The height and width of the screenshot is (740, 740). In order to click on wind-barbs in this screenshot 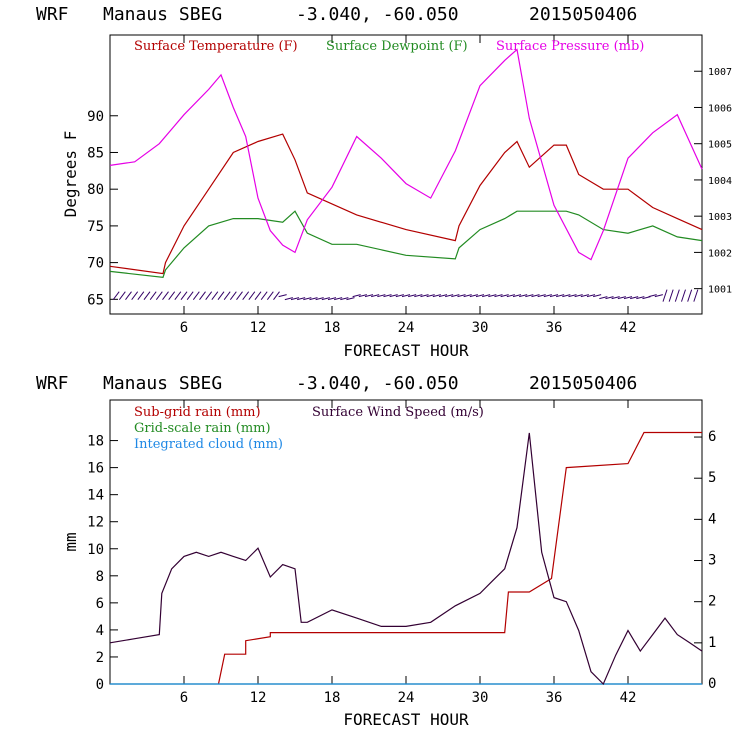, I will do `click(405, 295)`.